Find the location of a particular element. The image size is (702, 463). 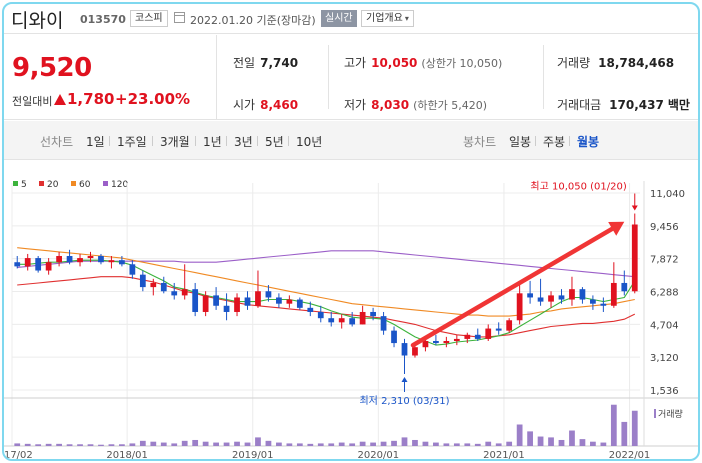

legend-label: 5 is located at coordinates (24, 185).